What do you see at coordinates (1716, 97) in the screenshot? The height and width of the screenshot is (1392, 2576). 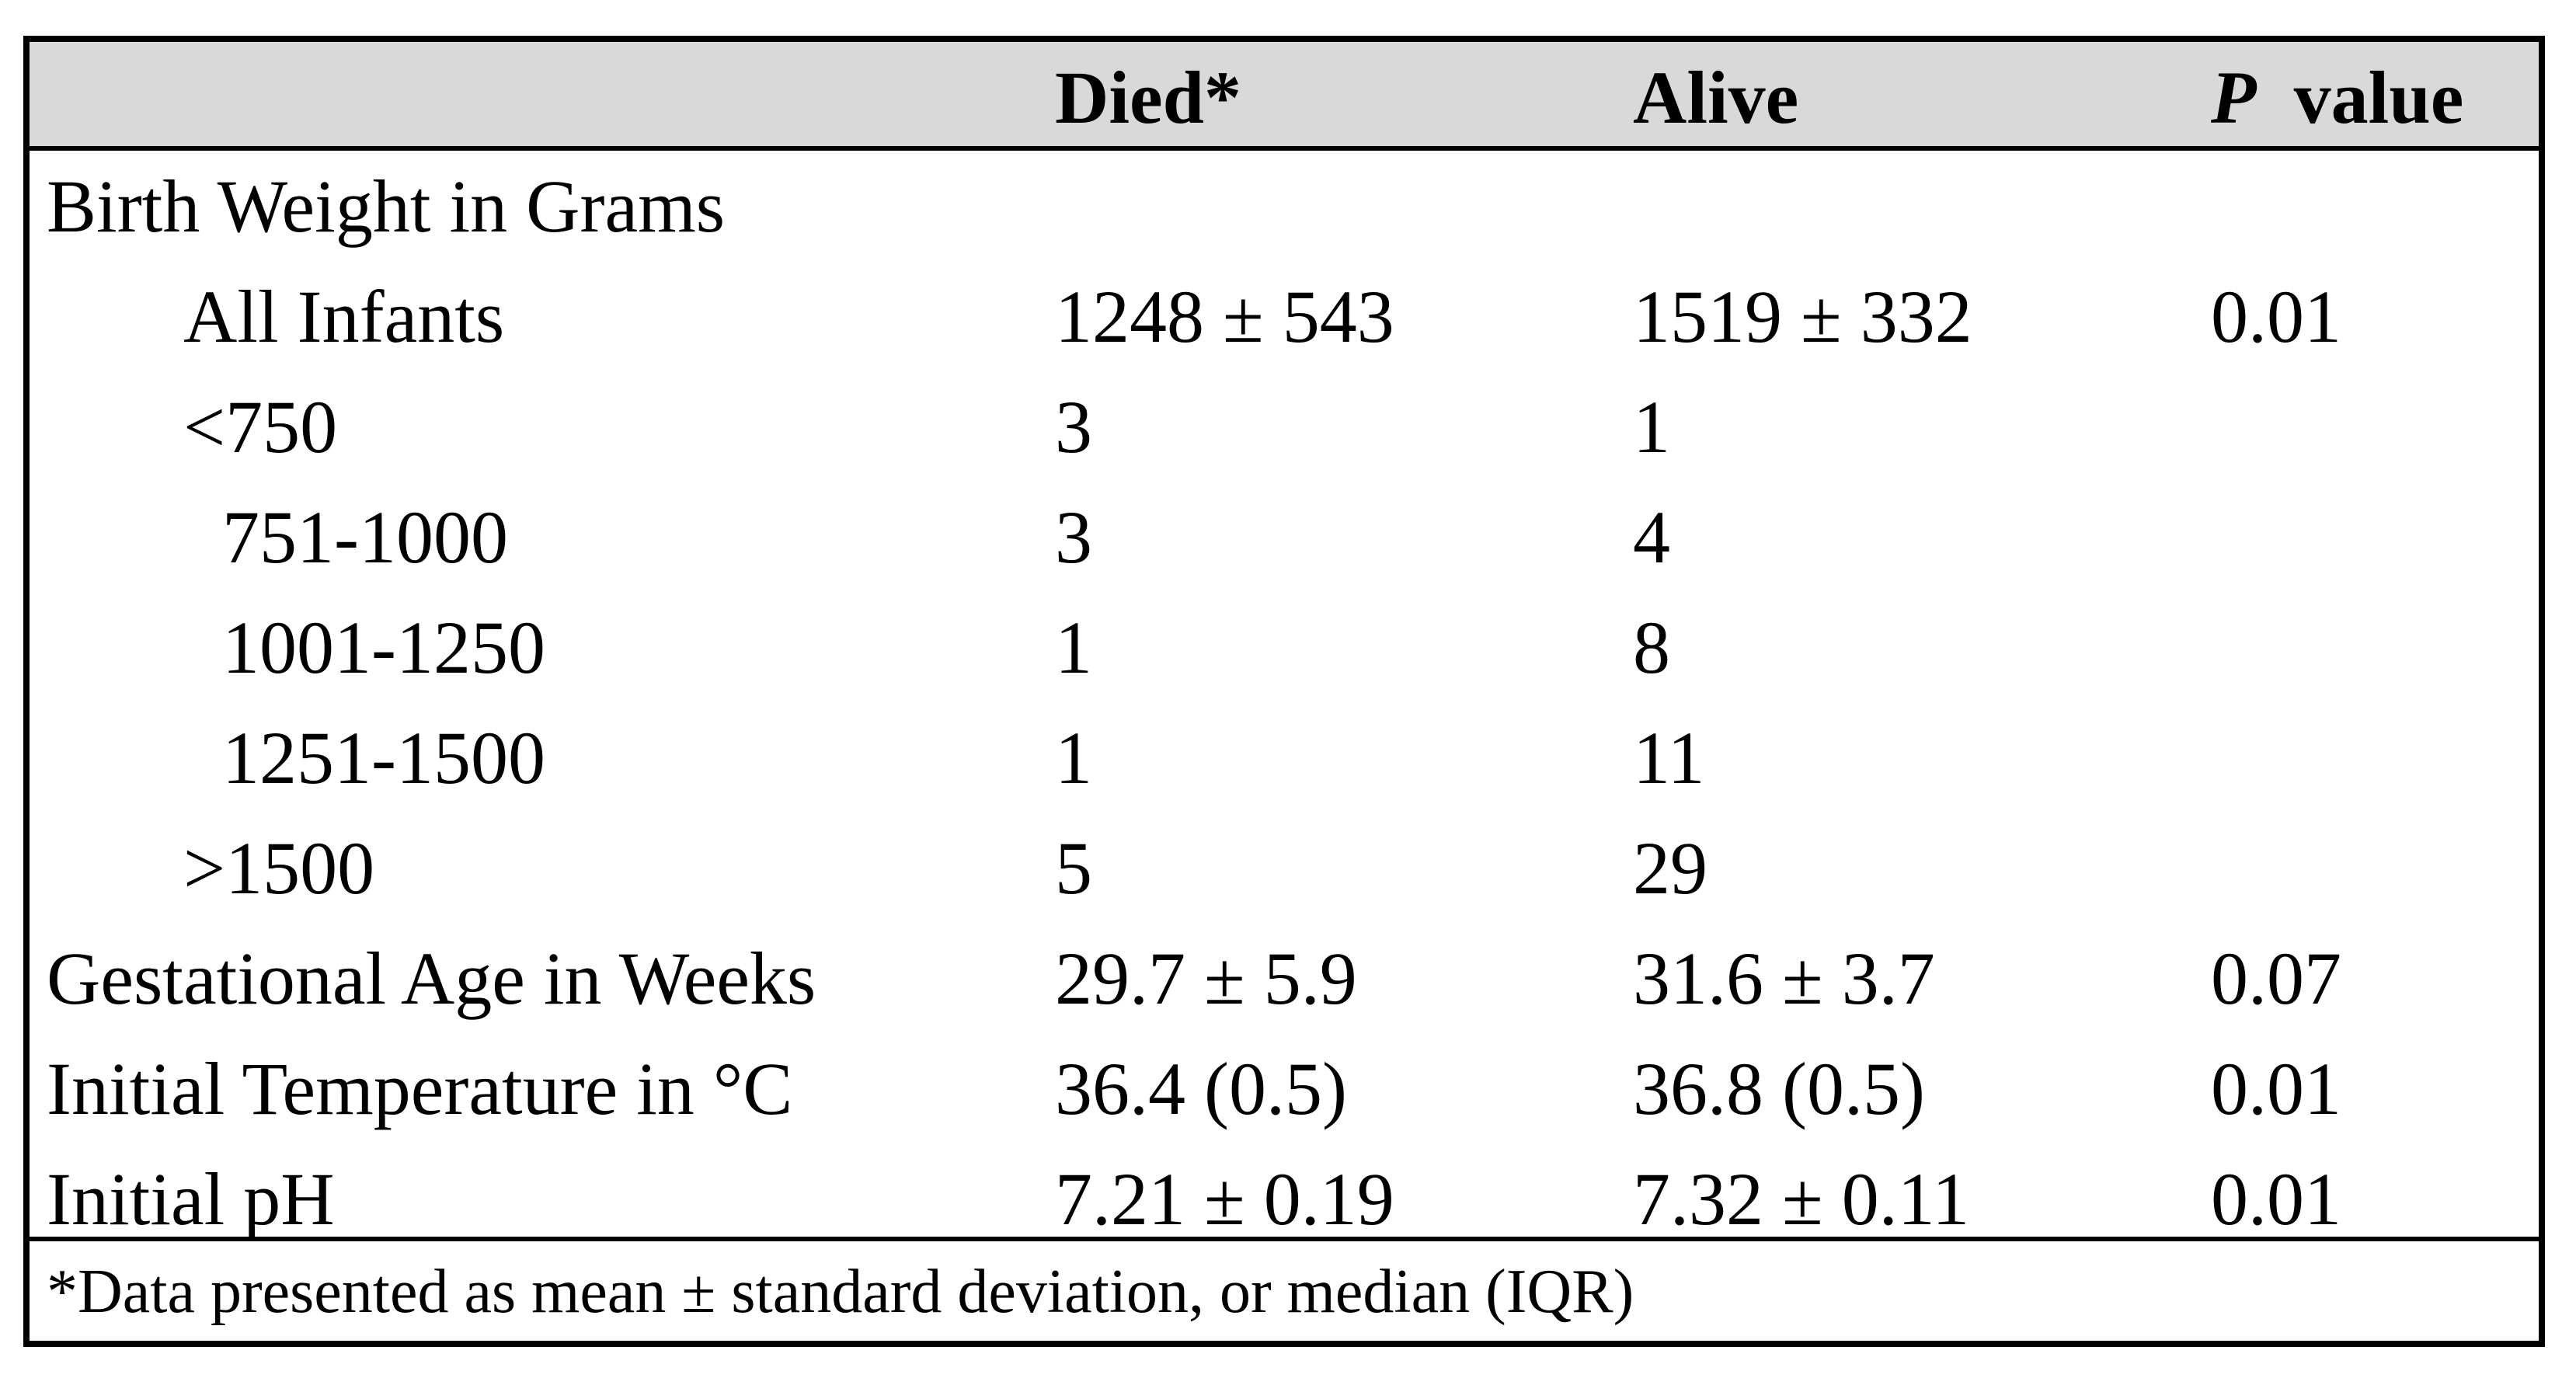 I see `header-alive: Alive` at bounding box center [1716, 97].